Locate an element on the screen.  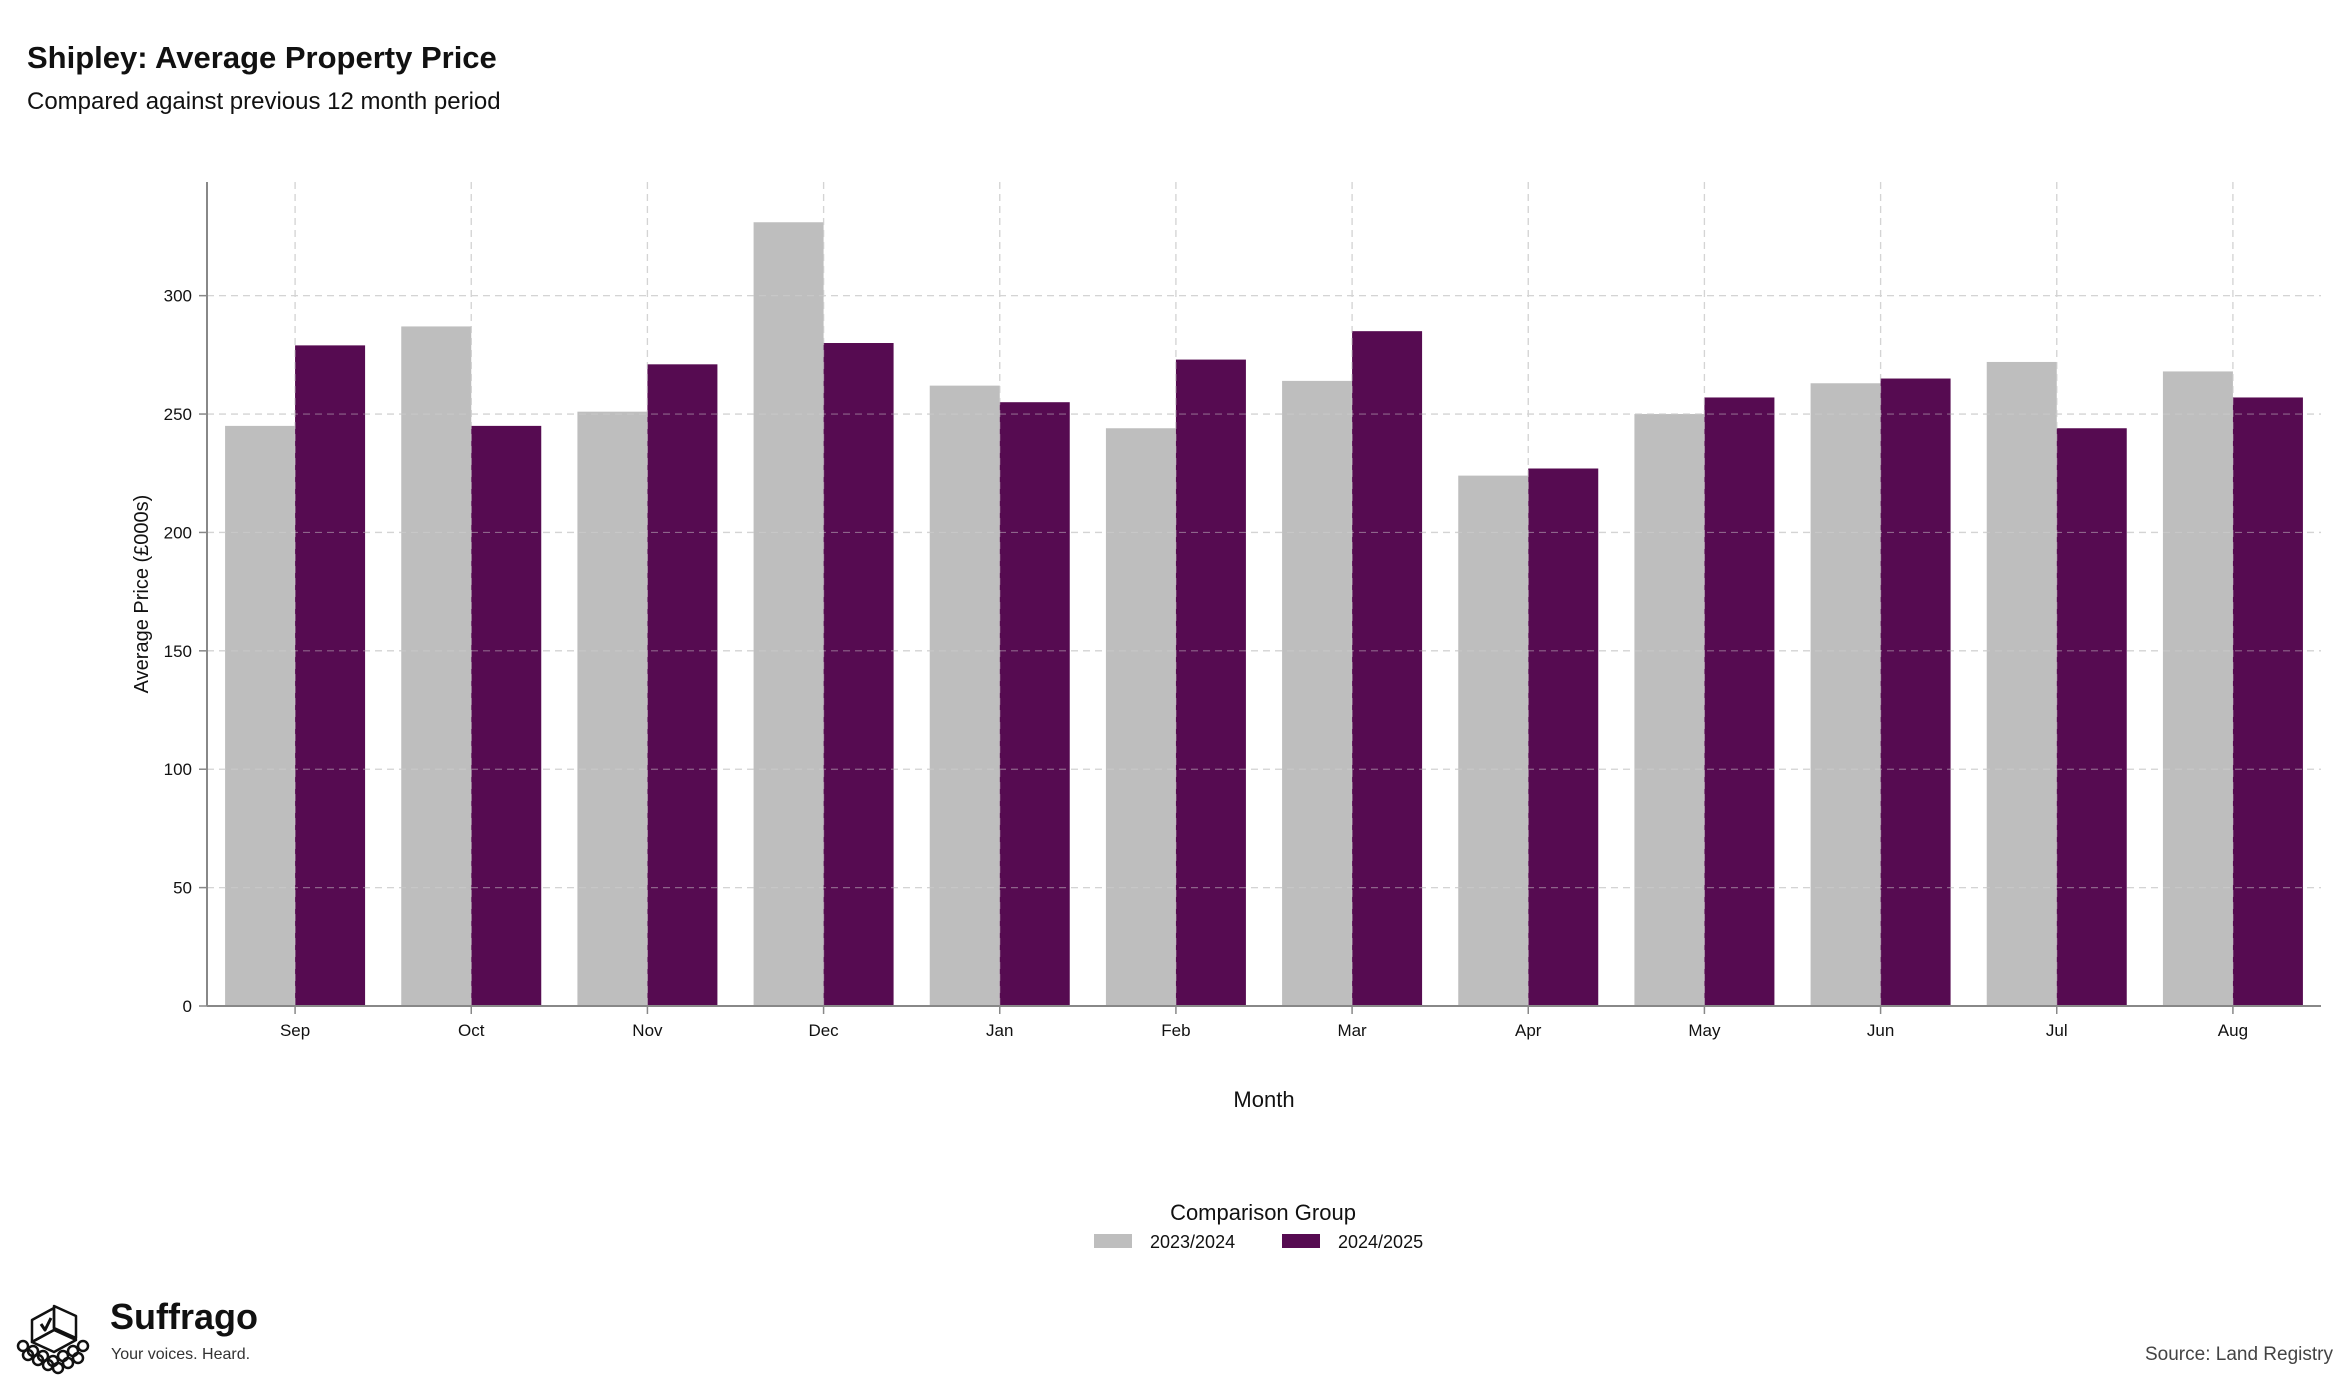
bar-feb-2023-2024 is located at coordinates (1140, 717).